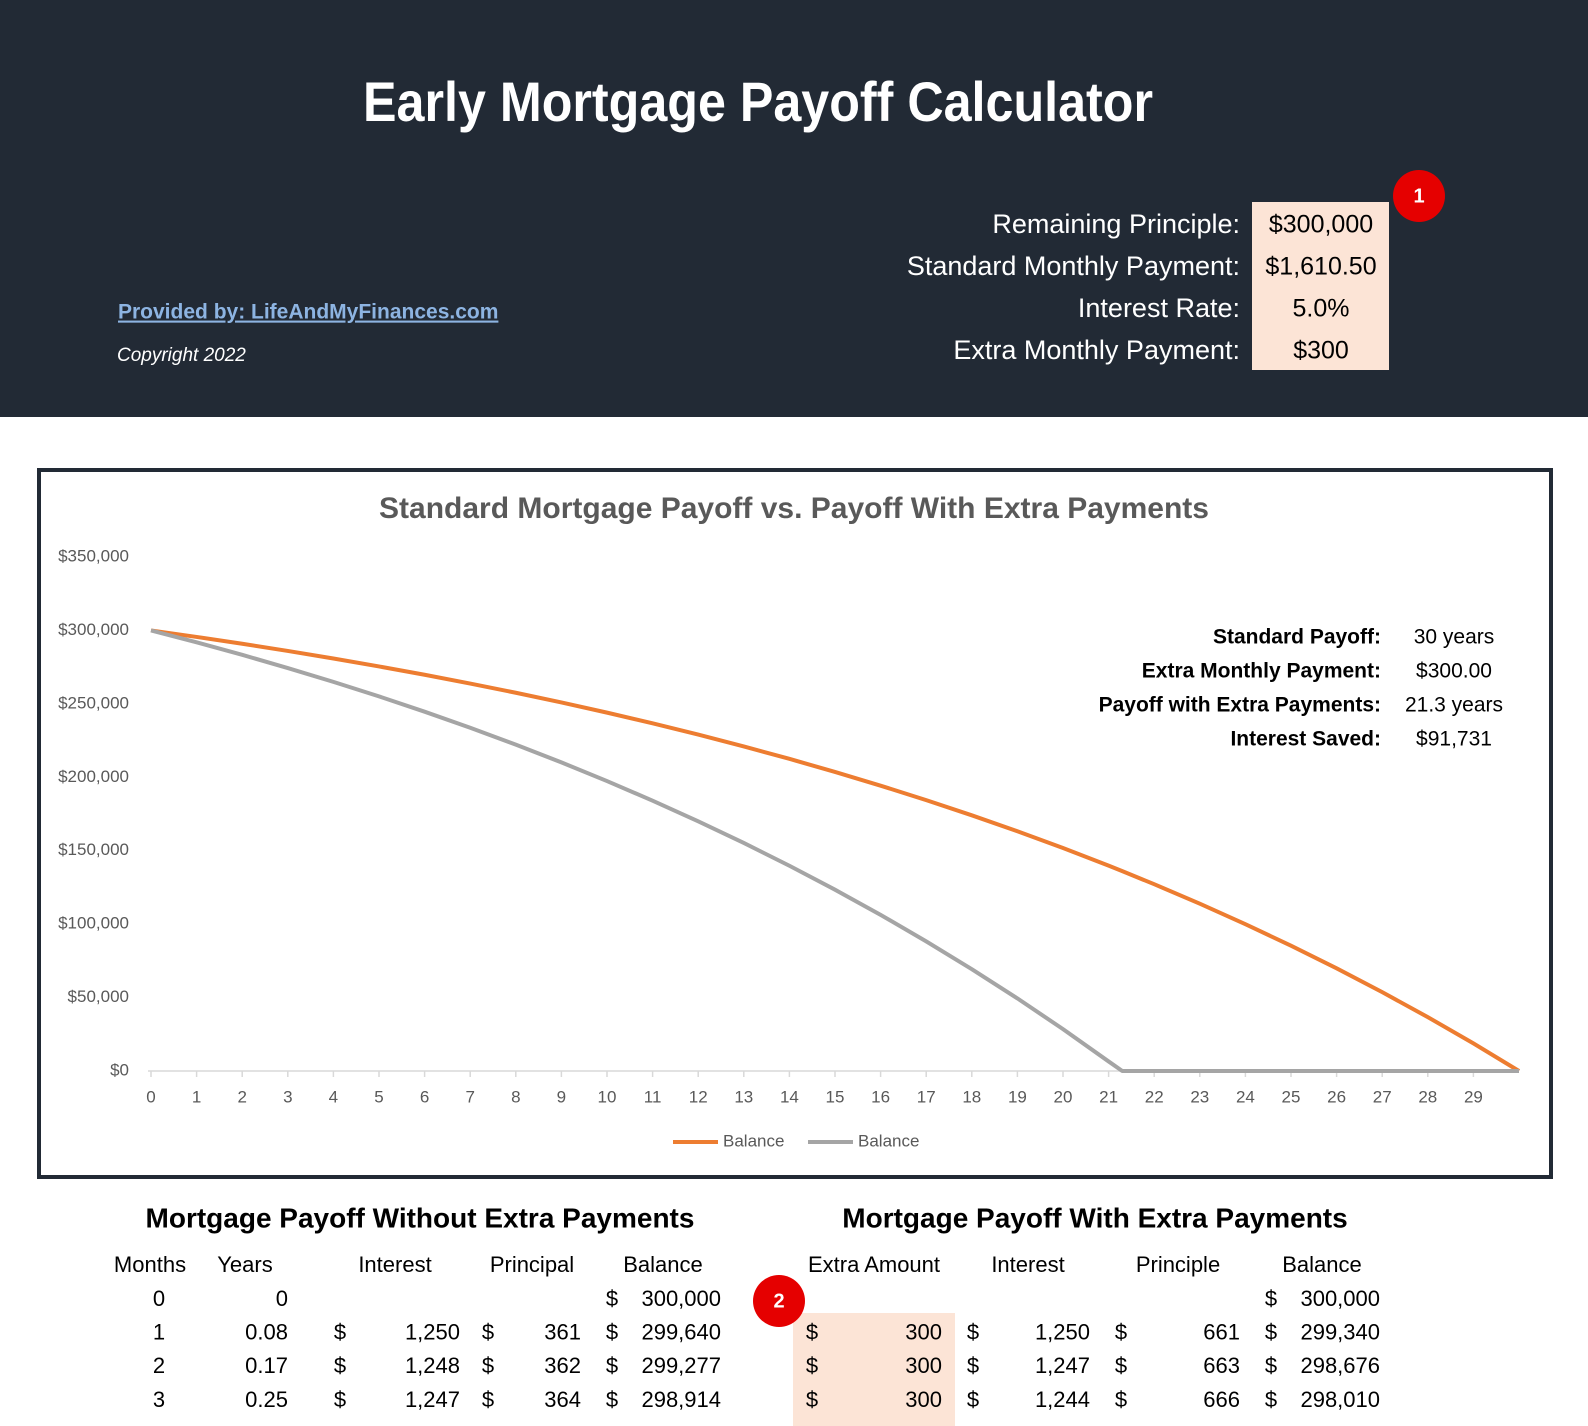 The width and height of the screenshot is (1588, 1426). Describe the element at coordinates (562, 1365) in the screenshot. I see `cell: 362` at that location.